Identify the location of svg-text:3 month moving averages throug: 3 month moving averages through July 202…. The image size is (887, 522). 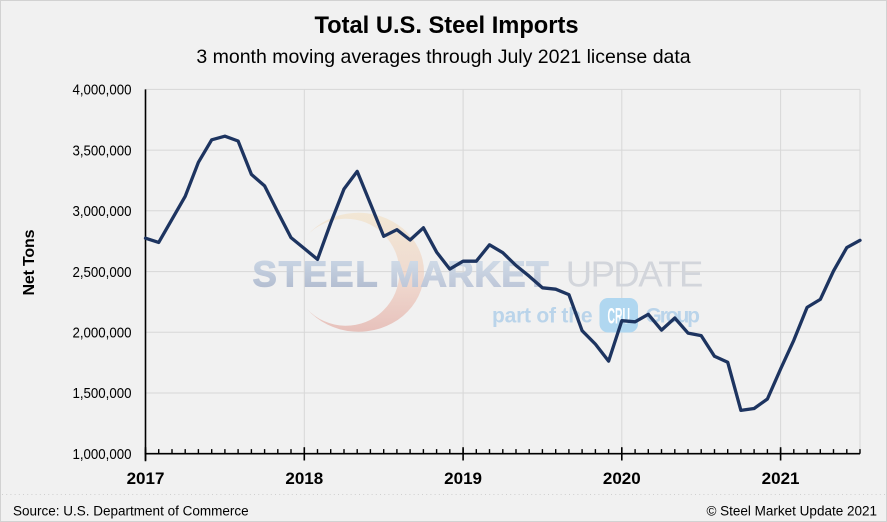
(443, 57).